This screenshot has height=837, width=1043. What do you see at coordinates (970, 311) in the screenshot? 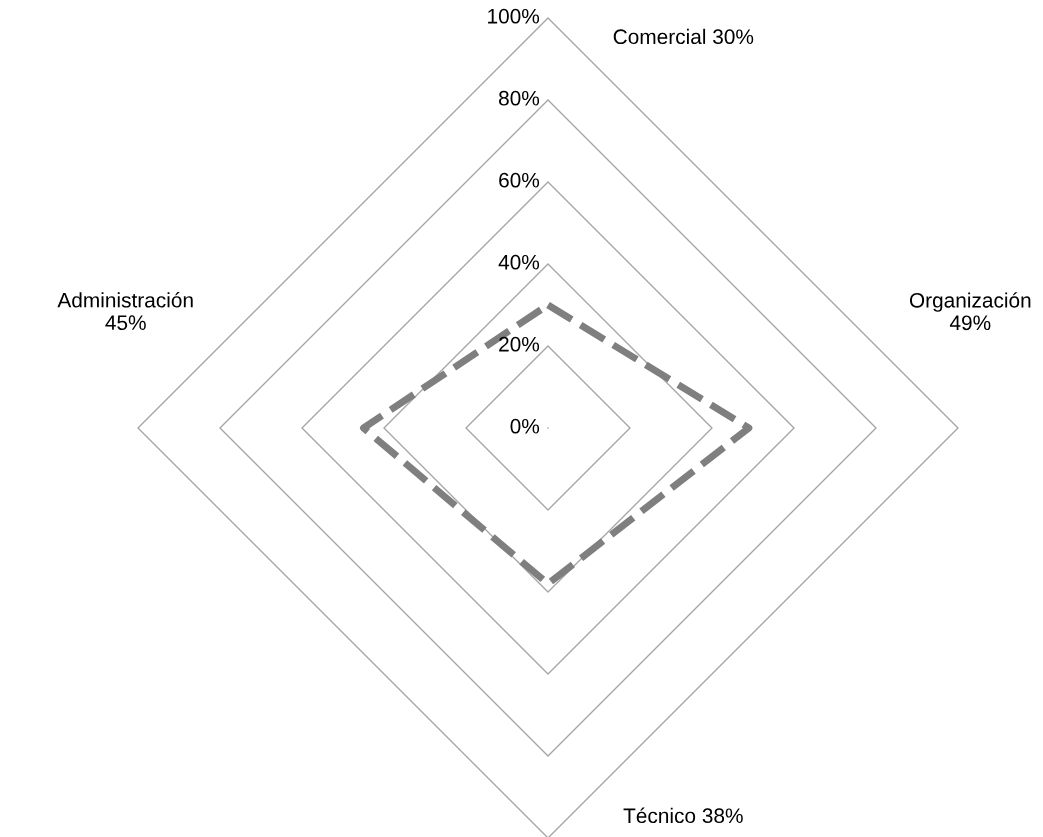
I see `spoke-label: Organización 49%` at bounding box center [970, 311].